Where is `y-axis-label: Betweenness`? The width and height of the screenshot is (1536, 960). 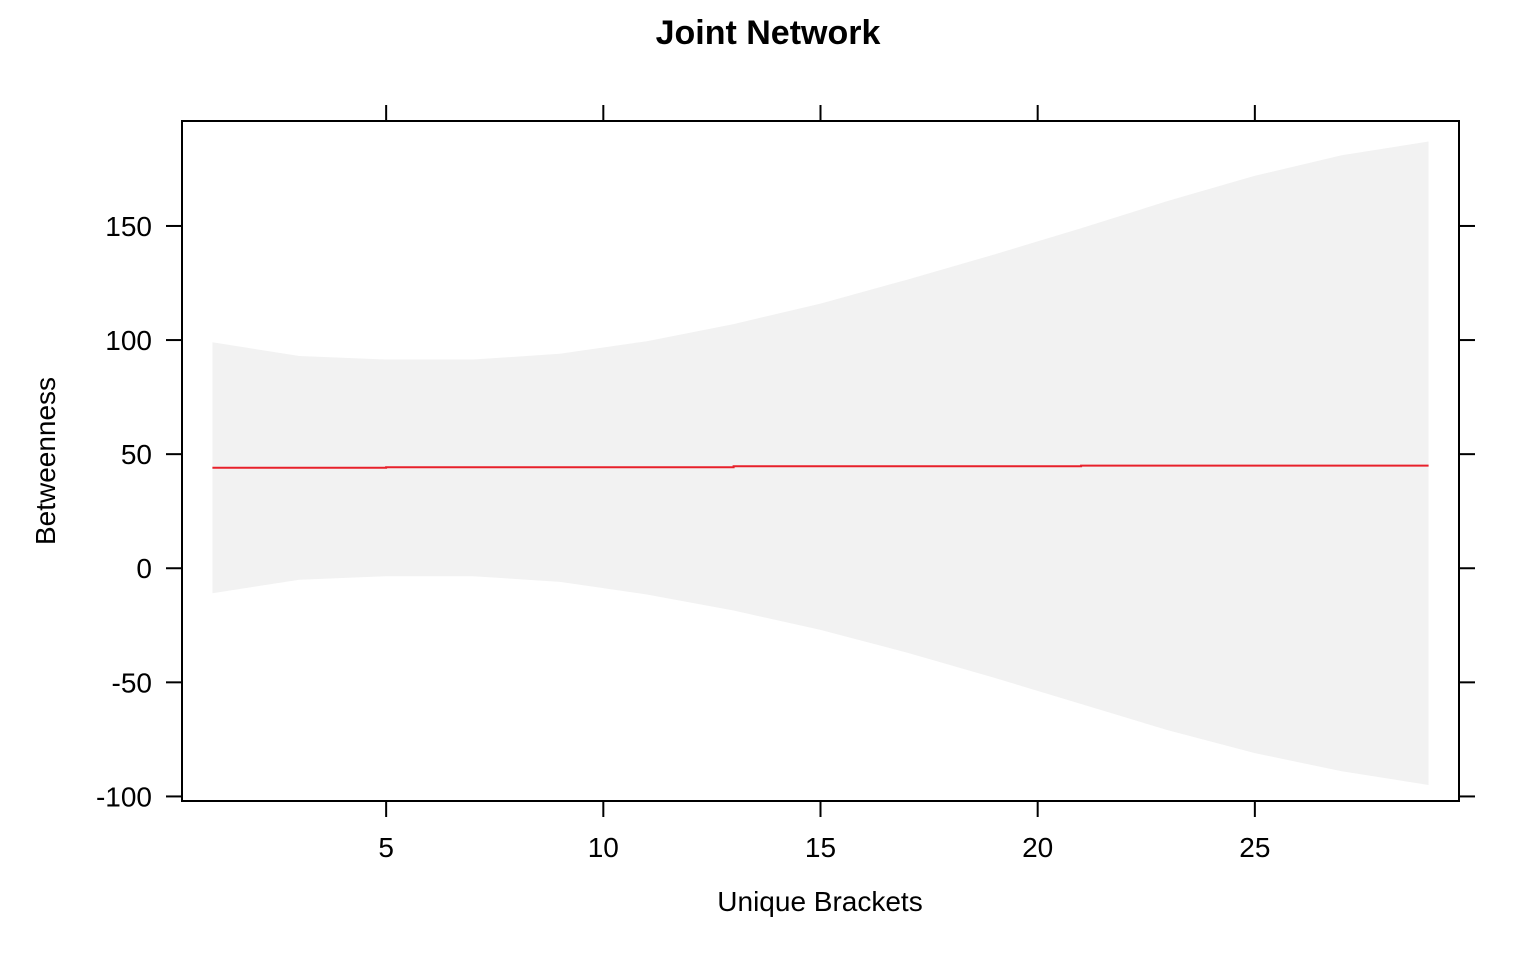
y-axis-label: Betweenness is located at coordinates (45, 461).